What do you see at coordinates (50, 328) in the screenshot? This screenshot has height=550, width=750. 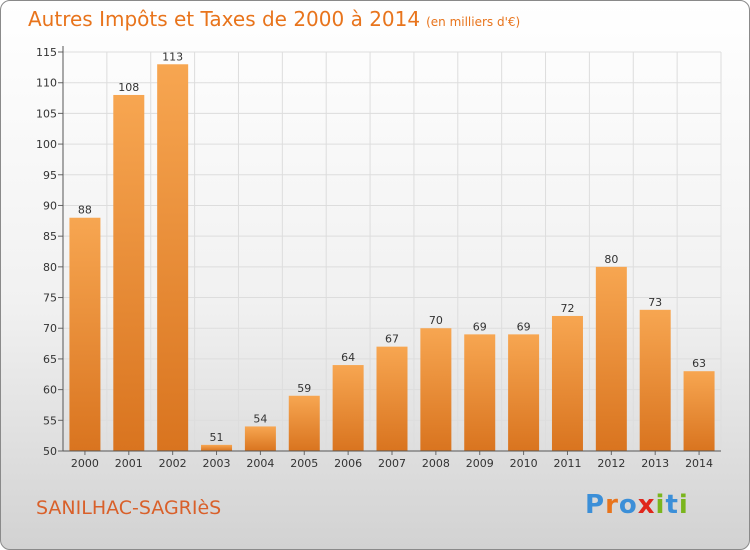 I see `y-tick-label-70: 70` at bounding box center [50, 328].